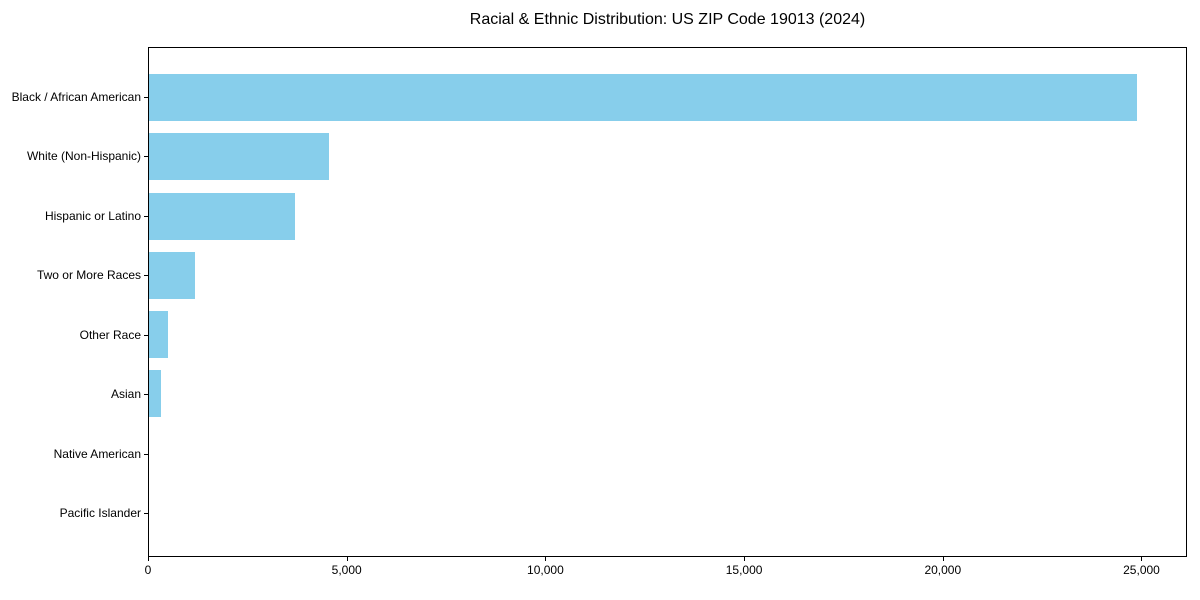  What do you see at coordinates (125, 394) in the screenshot?
I see `y-tick-label: Asian` at bounding box center [125, 394].